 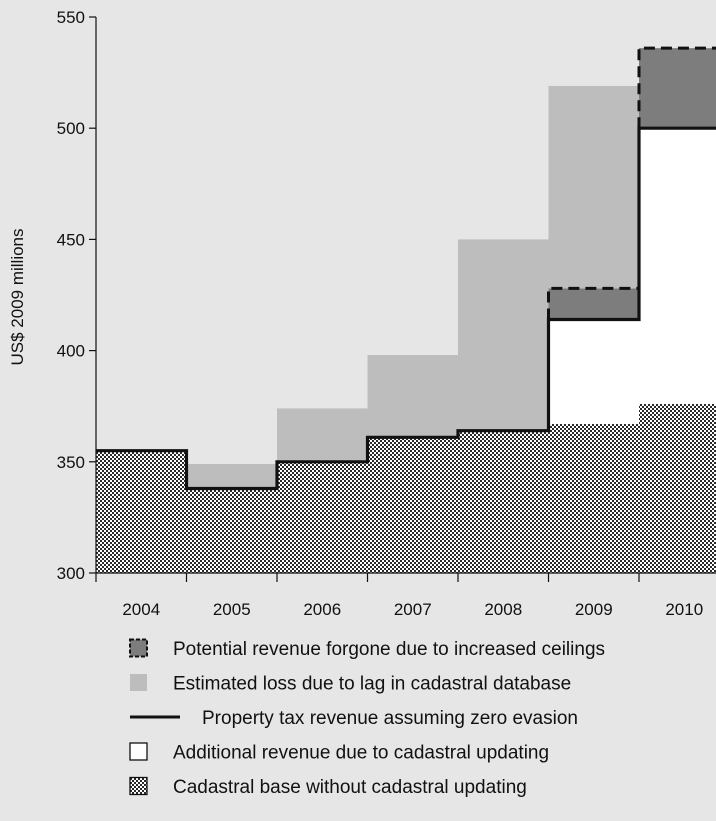 What do you see at coordinates (71, 17) in the screenshot?
I see `y-tick-label-550: 550` at bounding box center [71, 17].